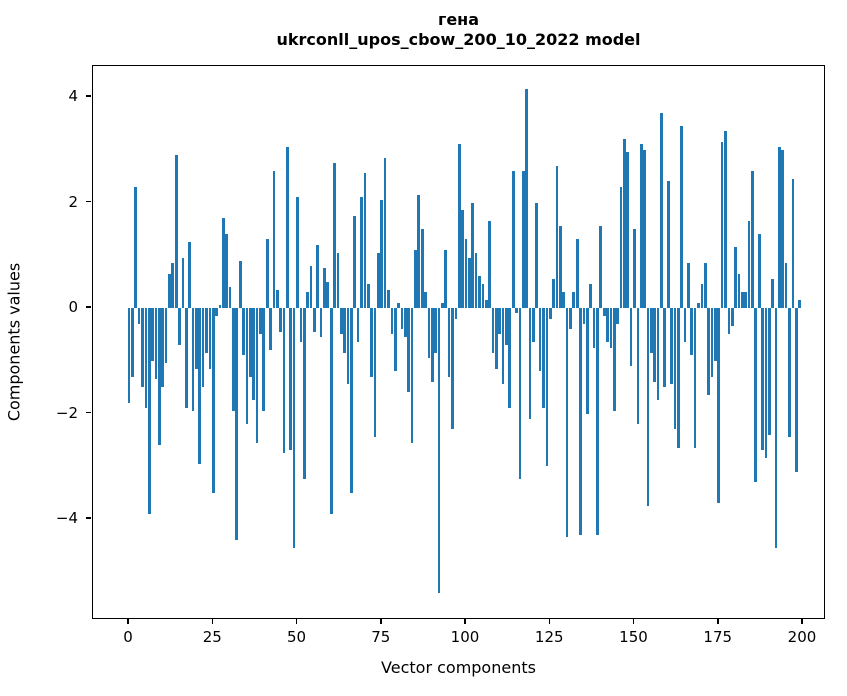 The width and height of the screenshot is (847, 696). What do you see at coordinates (296, 637) in the screenshot?
I see `x-tick-label-50: 50` at bounding box center [296, 637].